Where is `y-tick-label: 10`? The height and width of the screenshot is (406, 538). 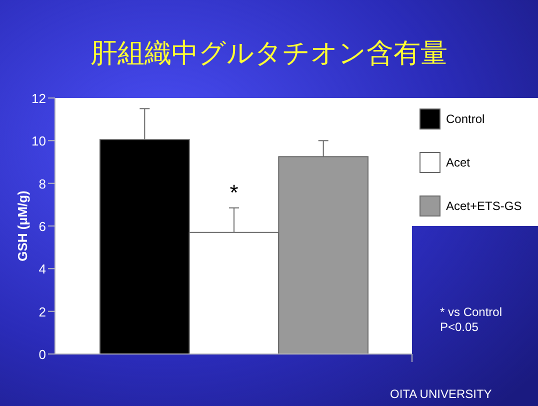
y-tick-label: 10 is located at coordinates (39, 141).